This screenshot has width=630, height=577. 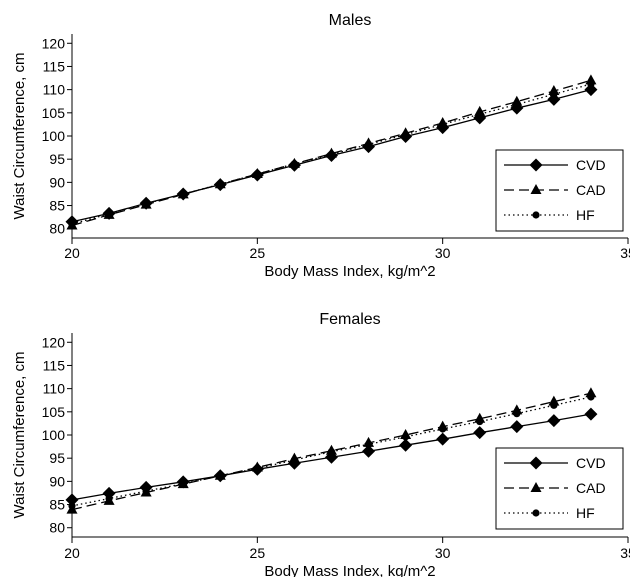 I want to click on chart-title: Males, so click(x=350, y=20).